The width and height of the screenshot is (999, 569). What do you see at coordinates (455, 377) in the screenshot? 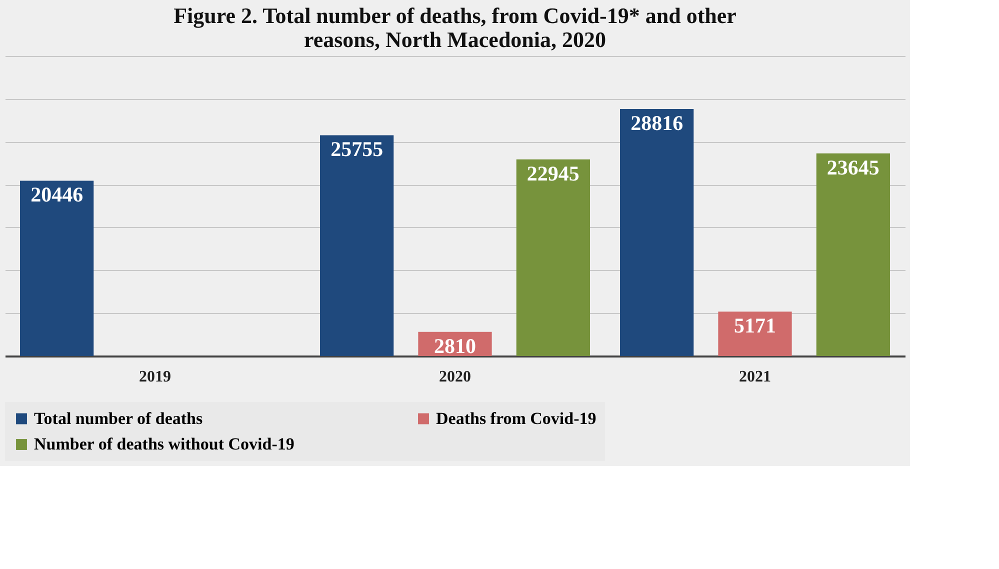
I see `x-tick-label: 2020` at bounding box center [455, 377].